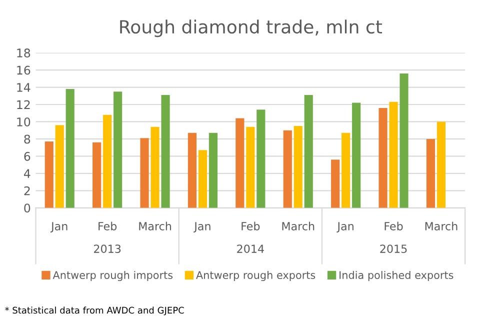 The height and width of the screenshot is (330, 477). Describe the element at coordinates (23, 121) in the screenshot. I see `y-tick-label: 10` at that location.